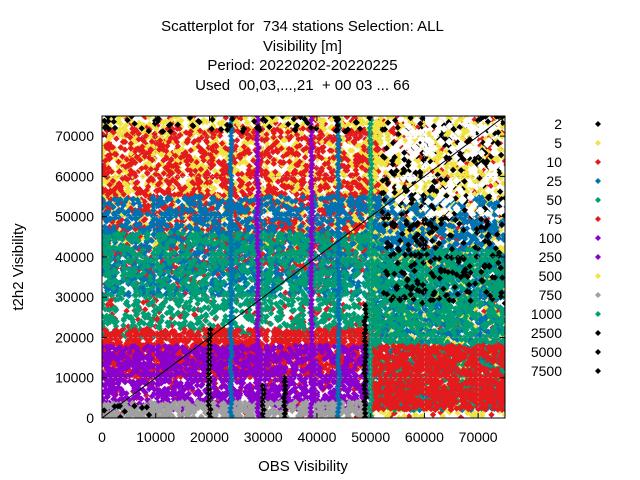  Describe the element at coordinates (302, 46) in the screenshot. I see `title-line-2: Visibility [m]` at that location.